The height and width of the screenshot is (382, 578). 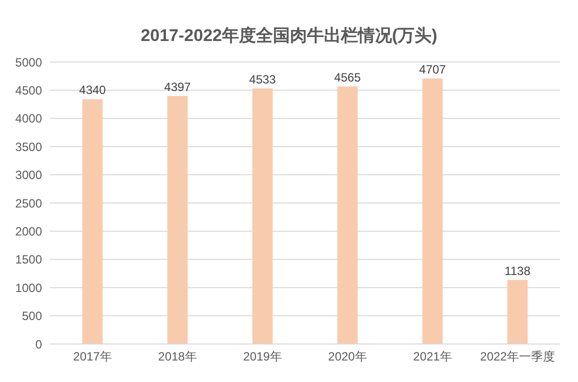 I want to click on y-tick-label: 4500, so click(x=28, y=90).